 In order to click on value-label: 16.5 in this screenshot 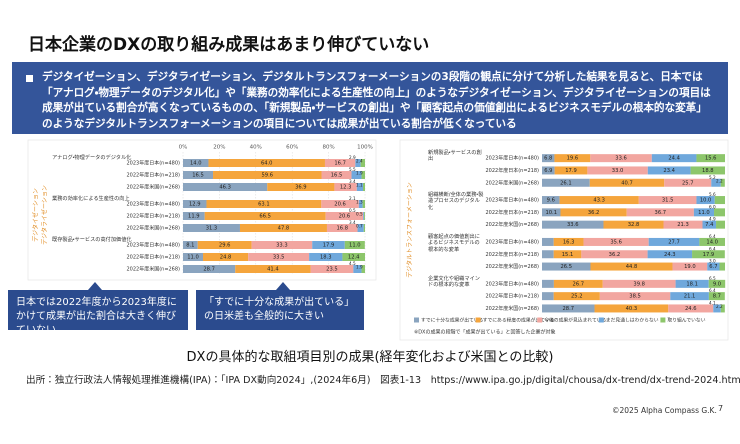, I will do `click(337, 176)`.